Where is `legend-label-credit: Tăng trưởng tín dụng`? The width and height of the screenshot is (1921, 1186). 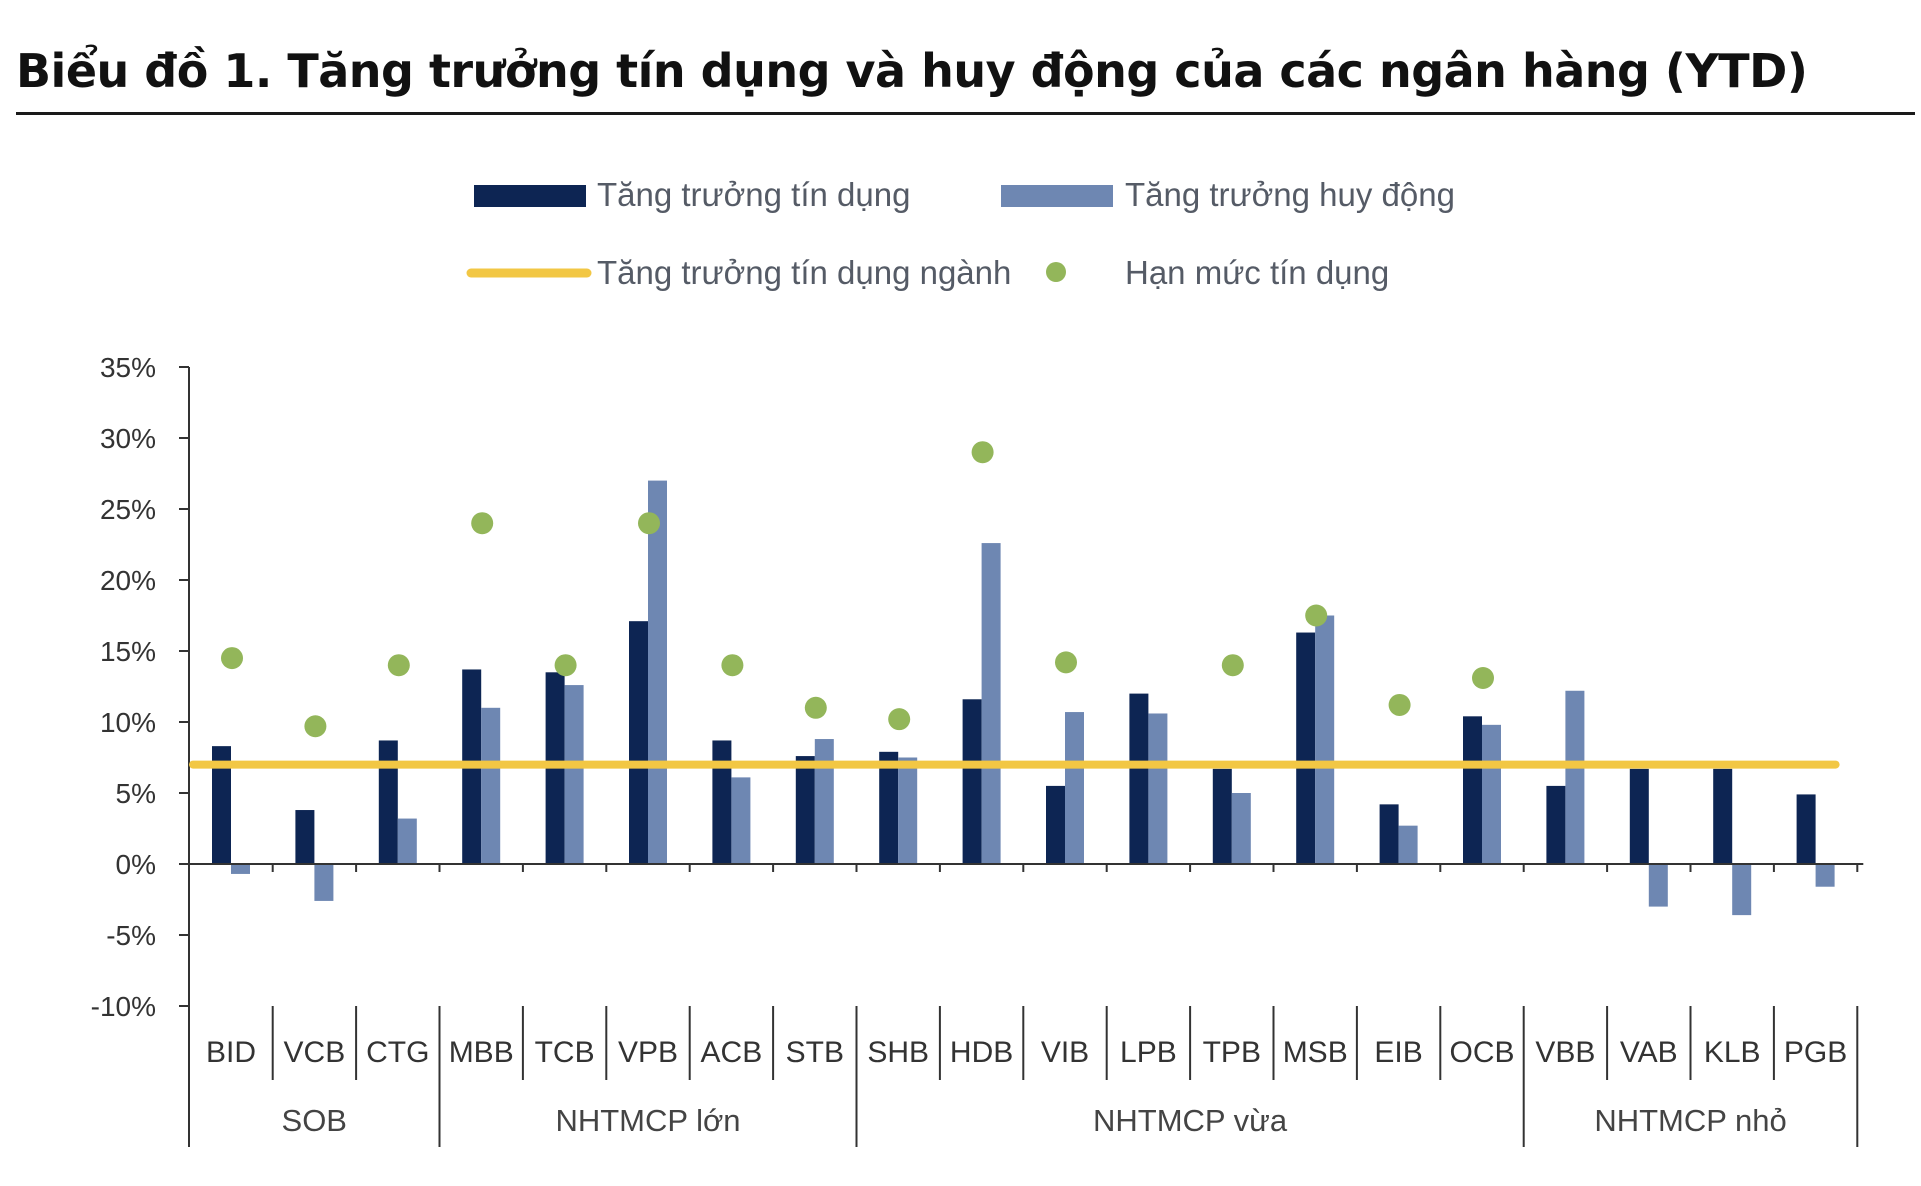 legend-label-credit: Tăng trưởng tín dụng is located at coordinates (753, 194).